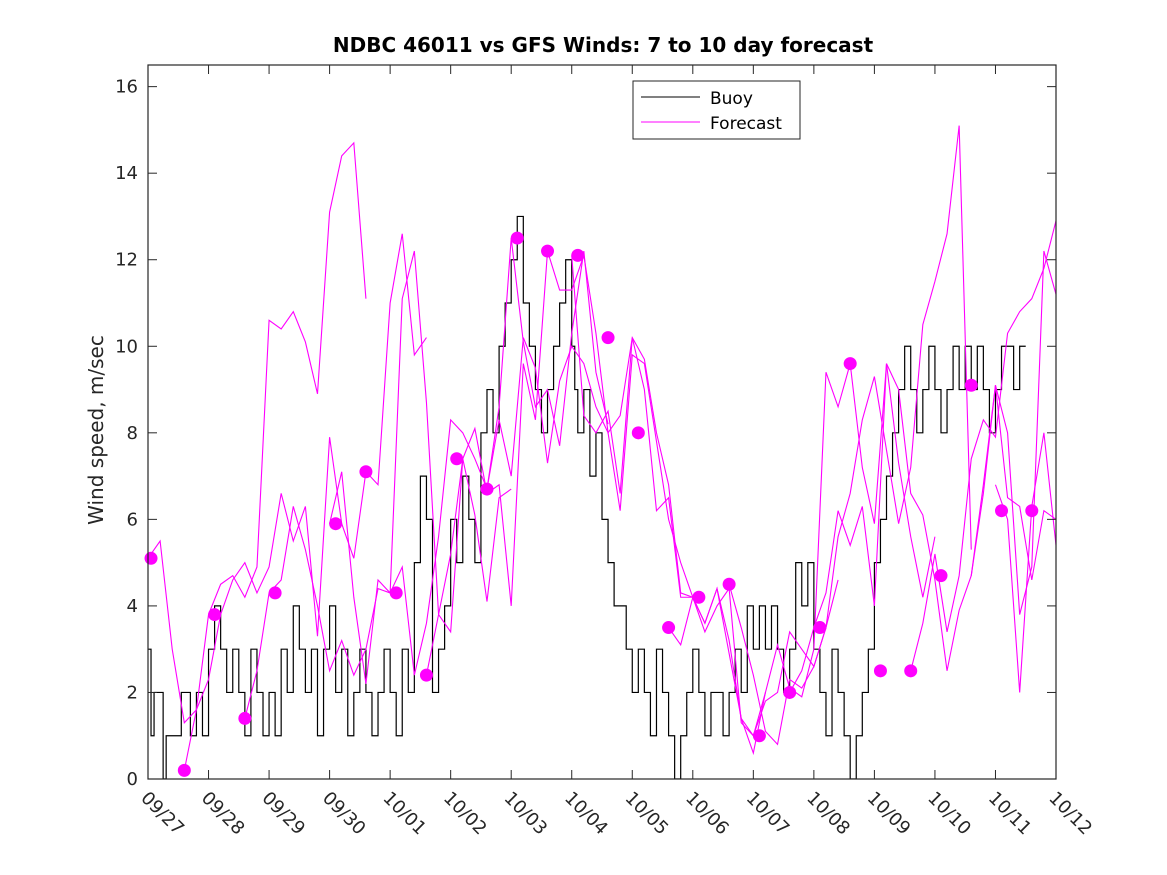 Image resolution: width=1167 pixels, height=875 pixels. Describe the element at coordinates (132, 433) in the screenshot. I see `y-tick-label: 8` at that location.